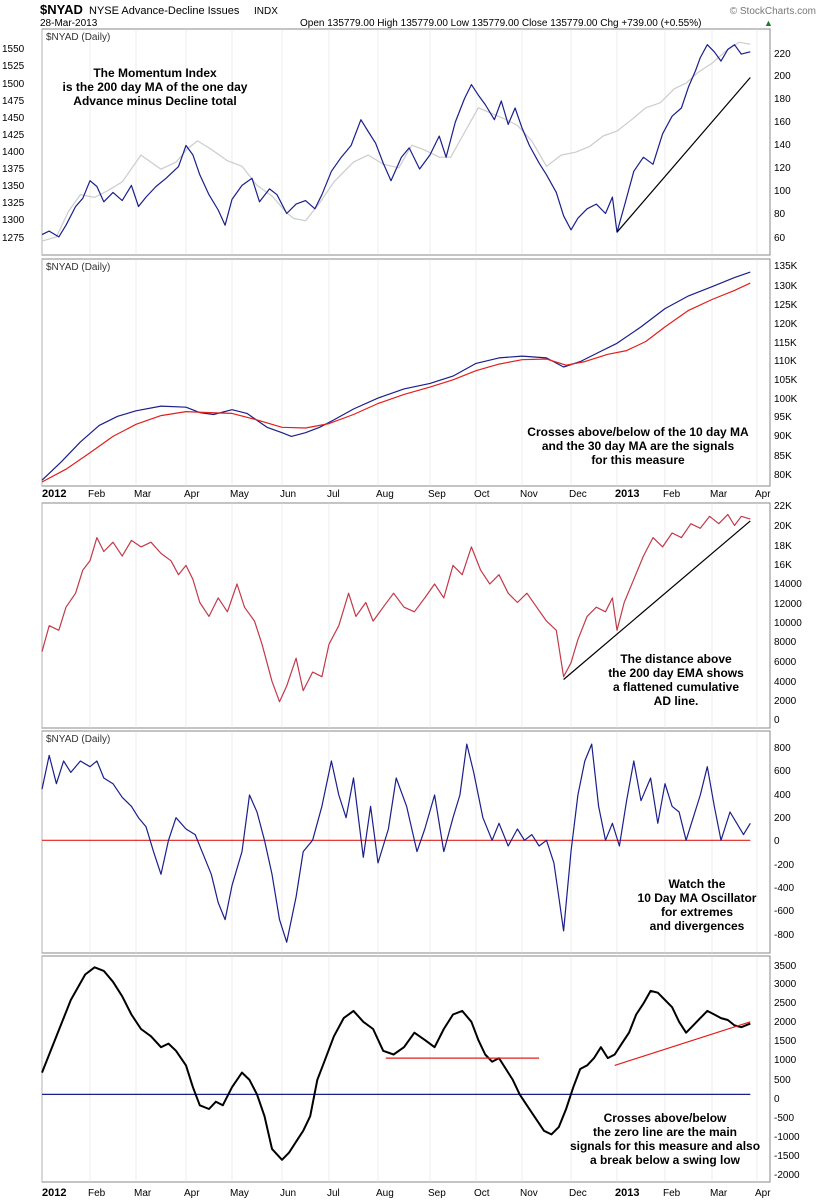 The width and height of the screenshot is (820, 1200). What do you see at coordinates (782, 76) in the screenshot?
I see `right-tick-label: 200` at bounding box center [782, 76].